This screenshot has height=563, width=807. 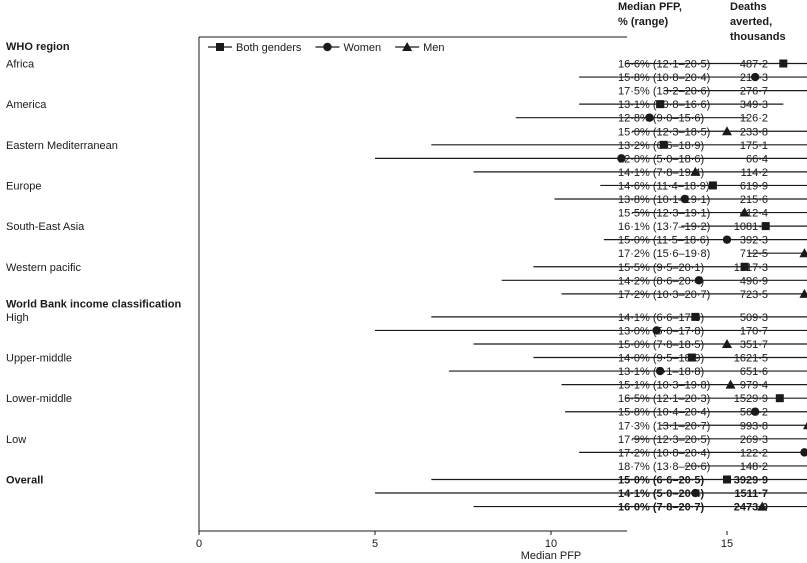 What do you see at coordinates (220, 47) in the screenshot?
I see `legend-square-icon` at bounding box center [220, 47].